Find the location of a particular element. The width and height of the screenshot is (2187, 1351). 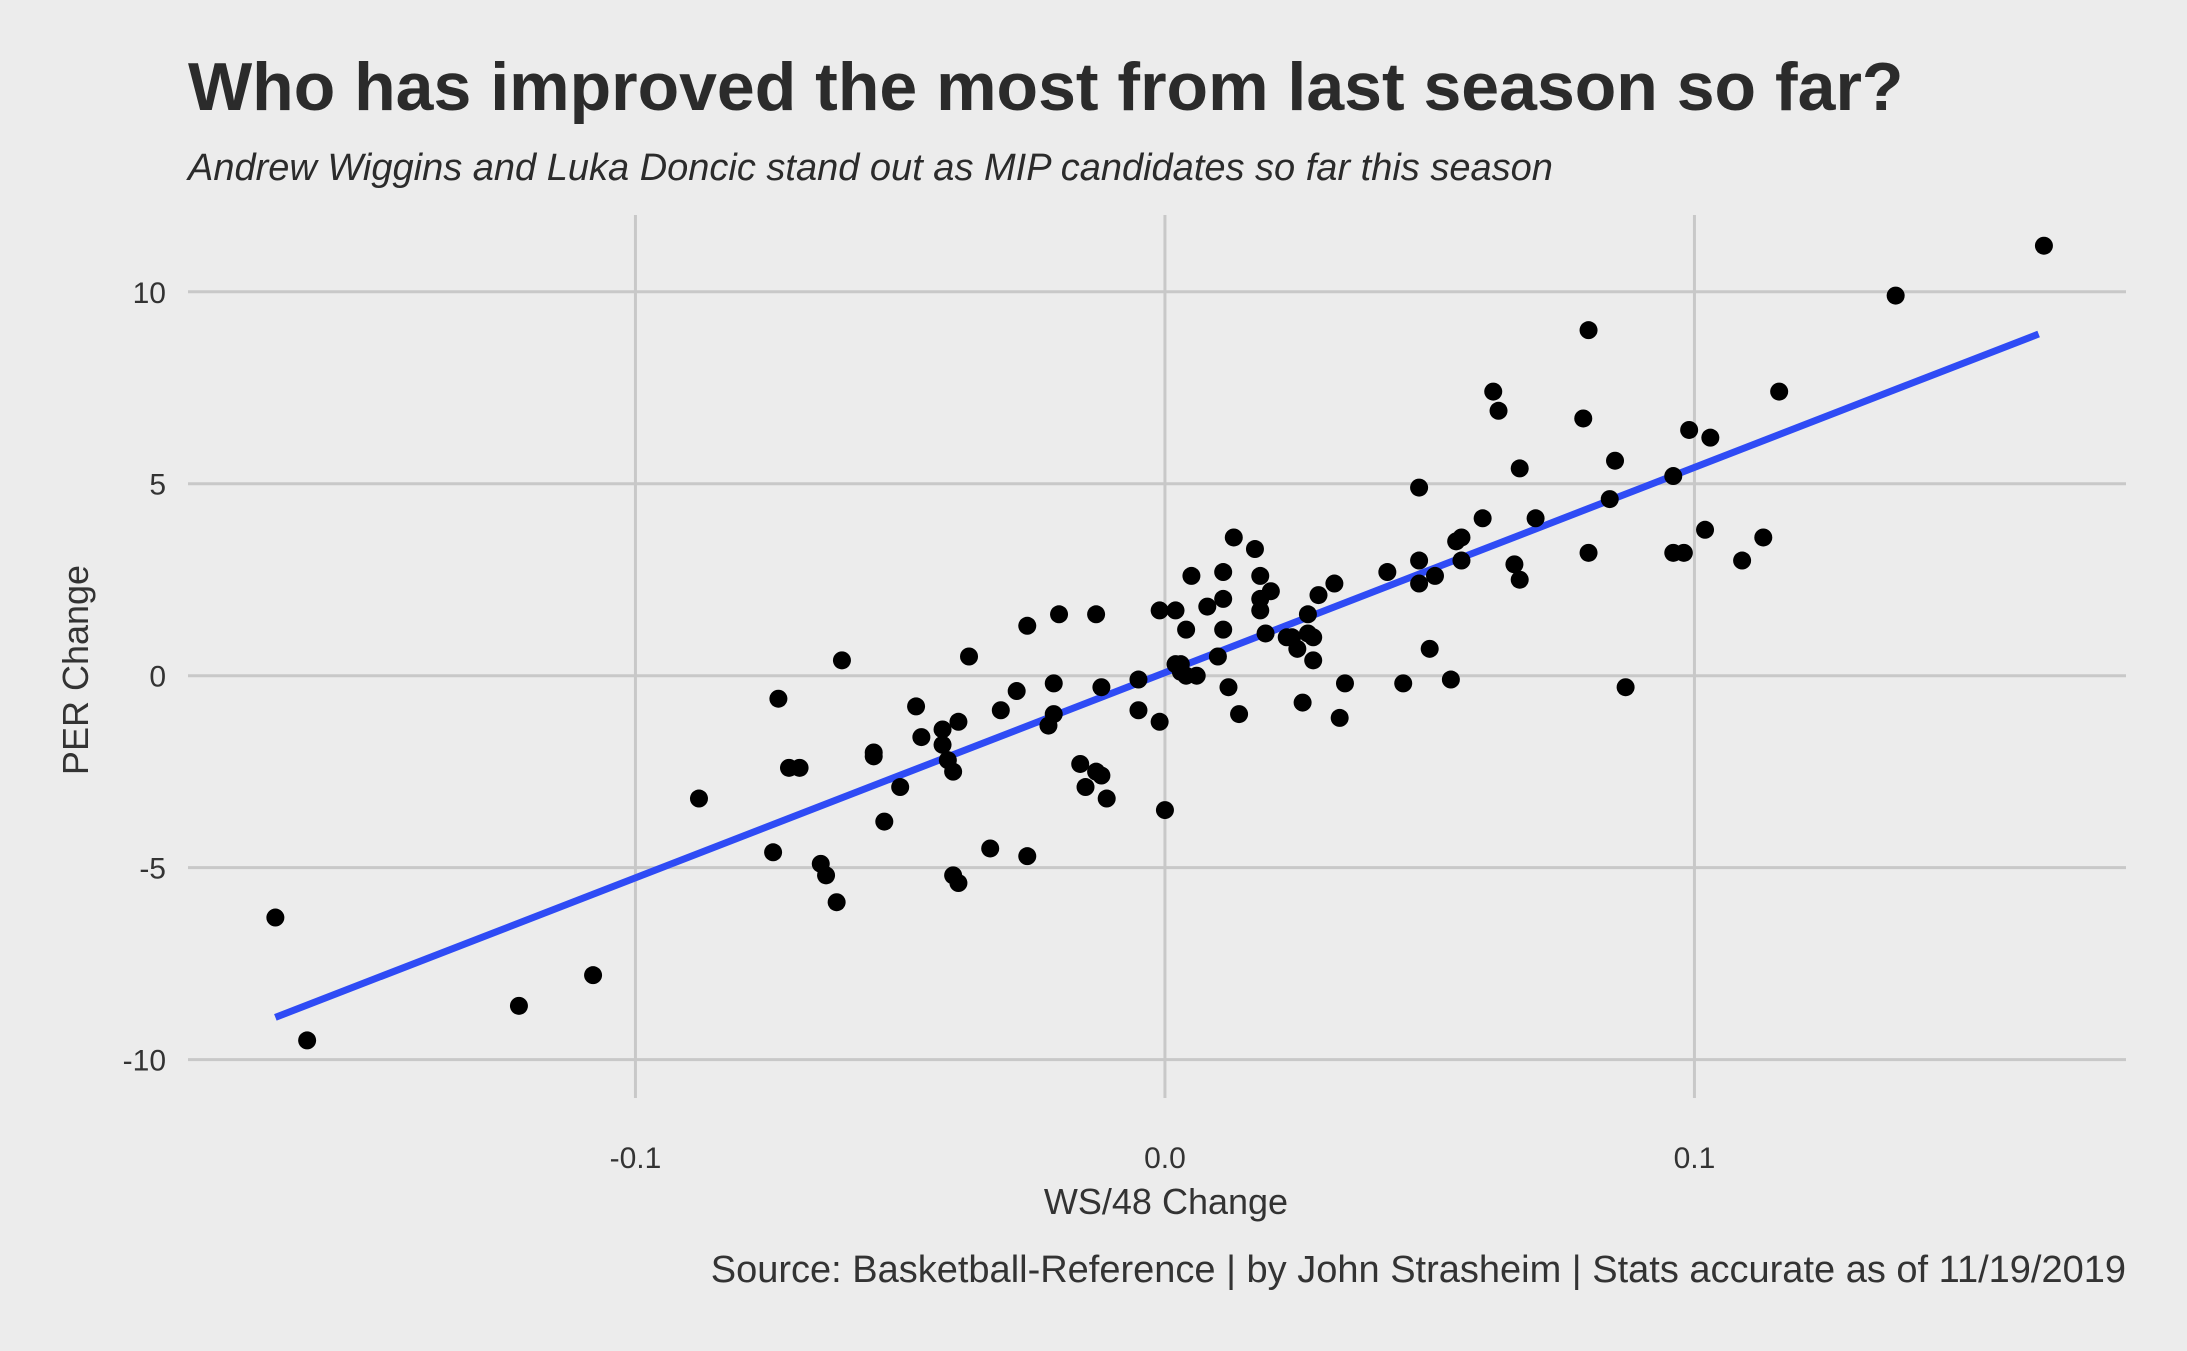

x-tick-label: 0.1 is located at coordinates (1695, 1158).